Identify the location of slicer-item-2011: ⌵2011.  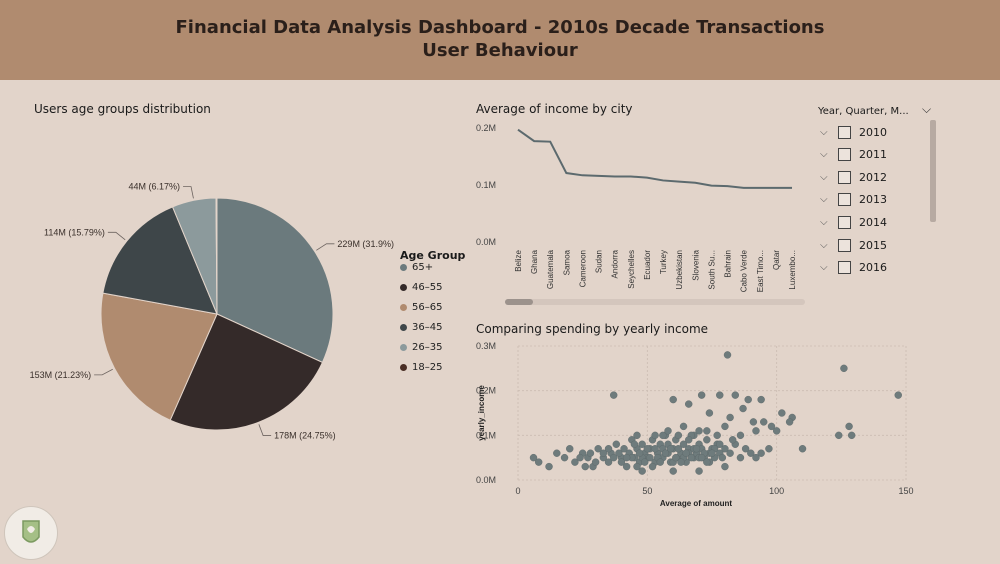
(853, 155).